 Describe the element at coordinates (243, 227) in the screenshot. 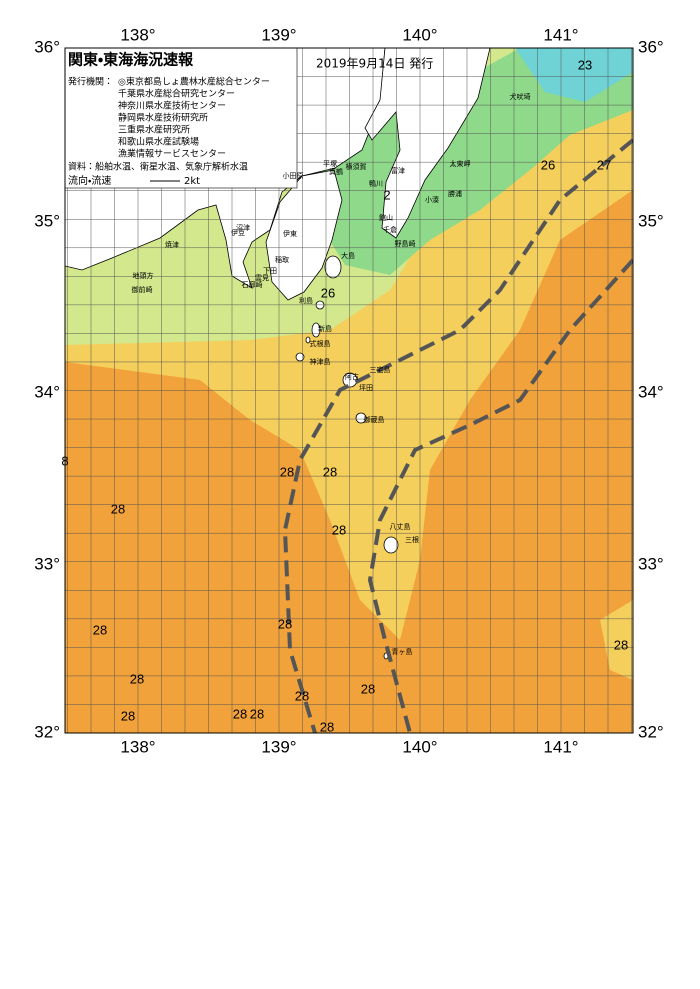

I see `place-name: 沼津` at that location.